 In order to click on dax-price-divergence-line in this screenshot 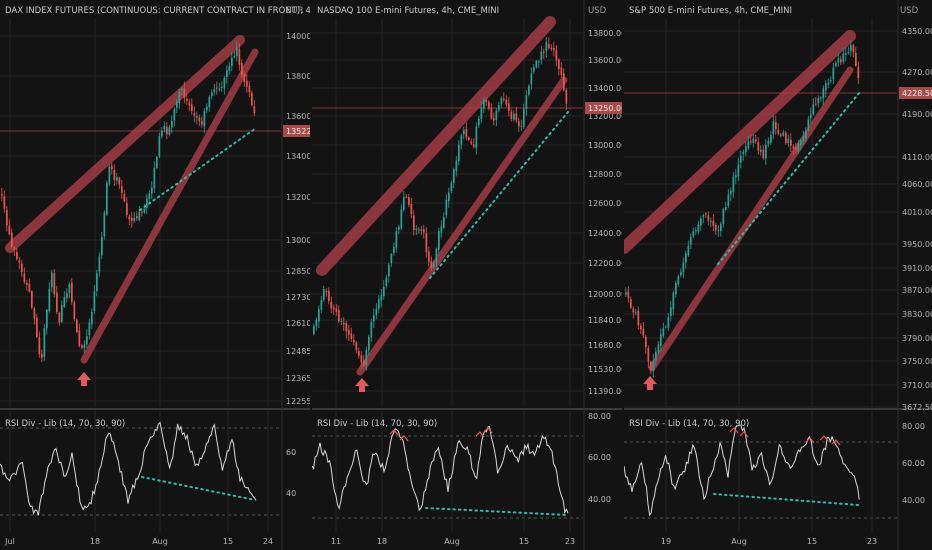, I will do `click(198, 169)`.